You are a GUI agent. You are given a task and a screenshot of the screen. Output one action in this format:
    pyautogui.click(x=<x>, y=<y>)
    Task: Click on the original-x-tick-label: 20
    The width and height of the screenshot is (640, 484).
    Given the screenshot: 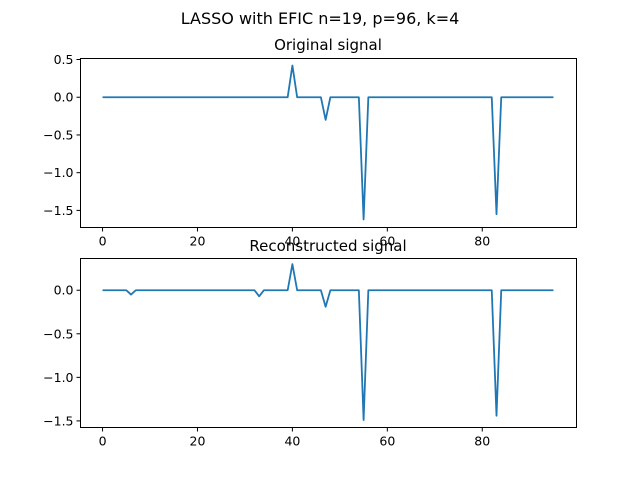 What is the action you would take?
    pyautogui.click(x=198, y=241)
    